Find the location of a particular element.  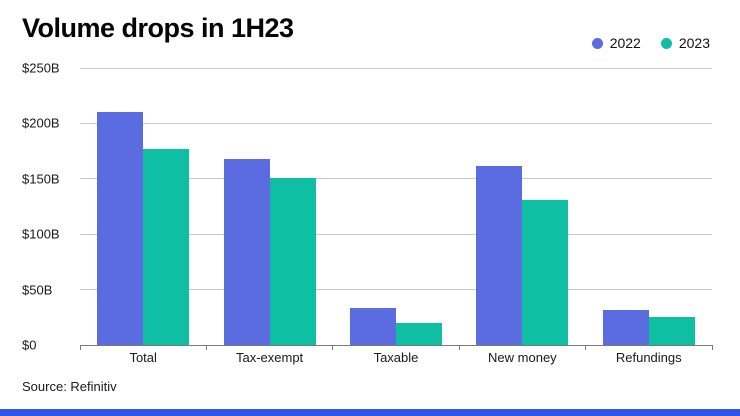

legend-label: 2022 is located at coordinates (625, 43).